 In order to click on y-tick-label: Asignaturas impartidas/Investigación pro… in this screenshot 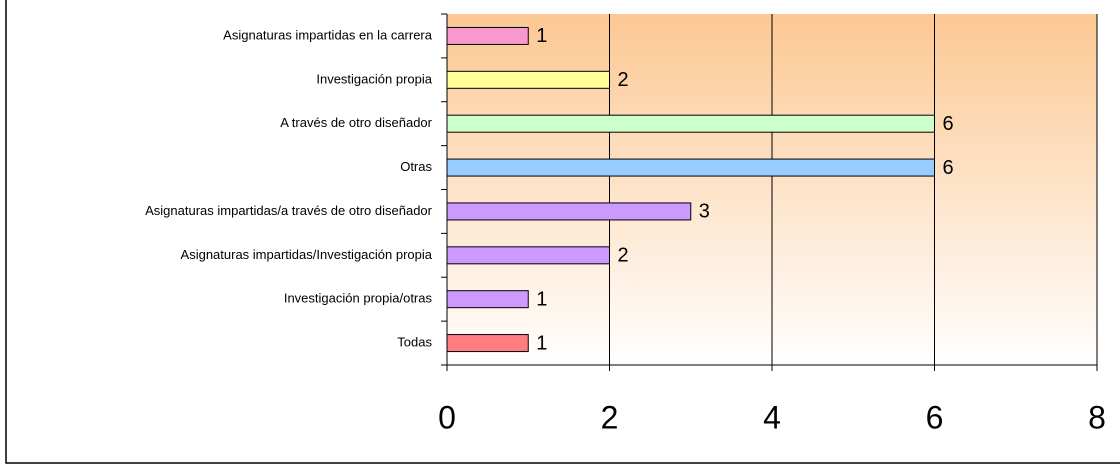, I will do `click(307, 254)`.